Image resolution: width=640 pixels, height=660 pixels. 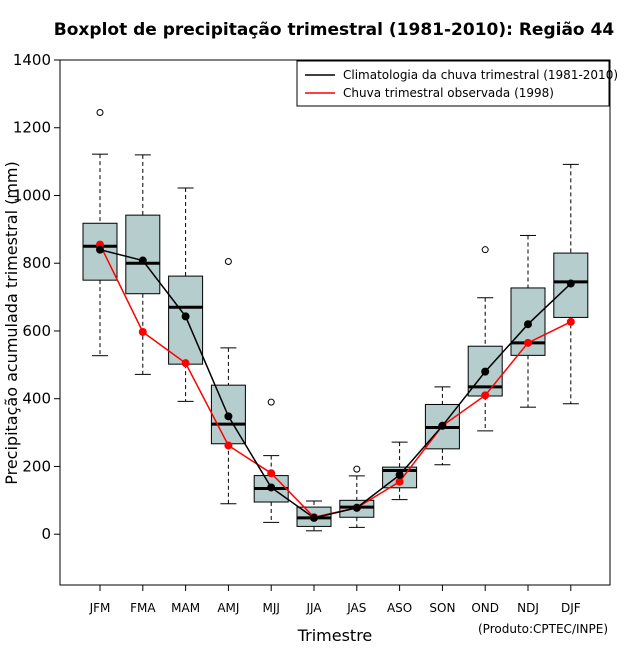 I want to click on x-tick-label: SON, so click(x=442, y=608).